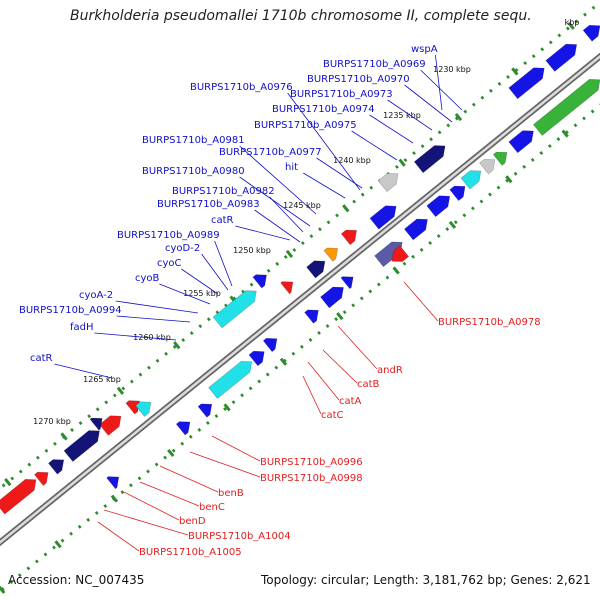 This screenshot has width=600, height=600. What do you see at coordinates (341, 94) in the screenshot?
I see `gene-label-forward: BURPS1710b_A0973` at bounding box center [341, 94].